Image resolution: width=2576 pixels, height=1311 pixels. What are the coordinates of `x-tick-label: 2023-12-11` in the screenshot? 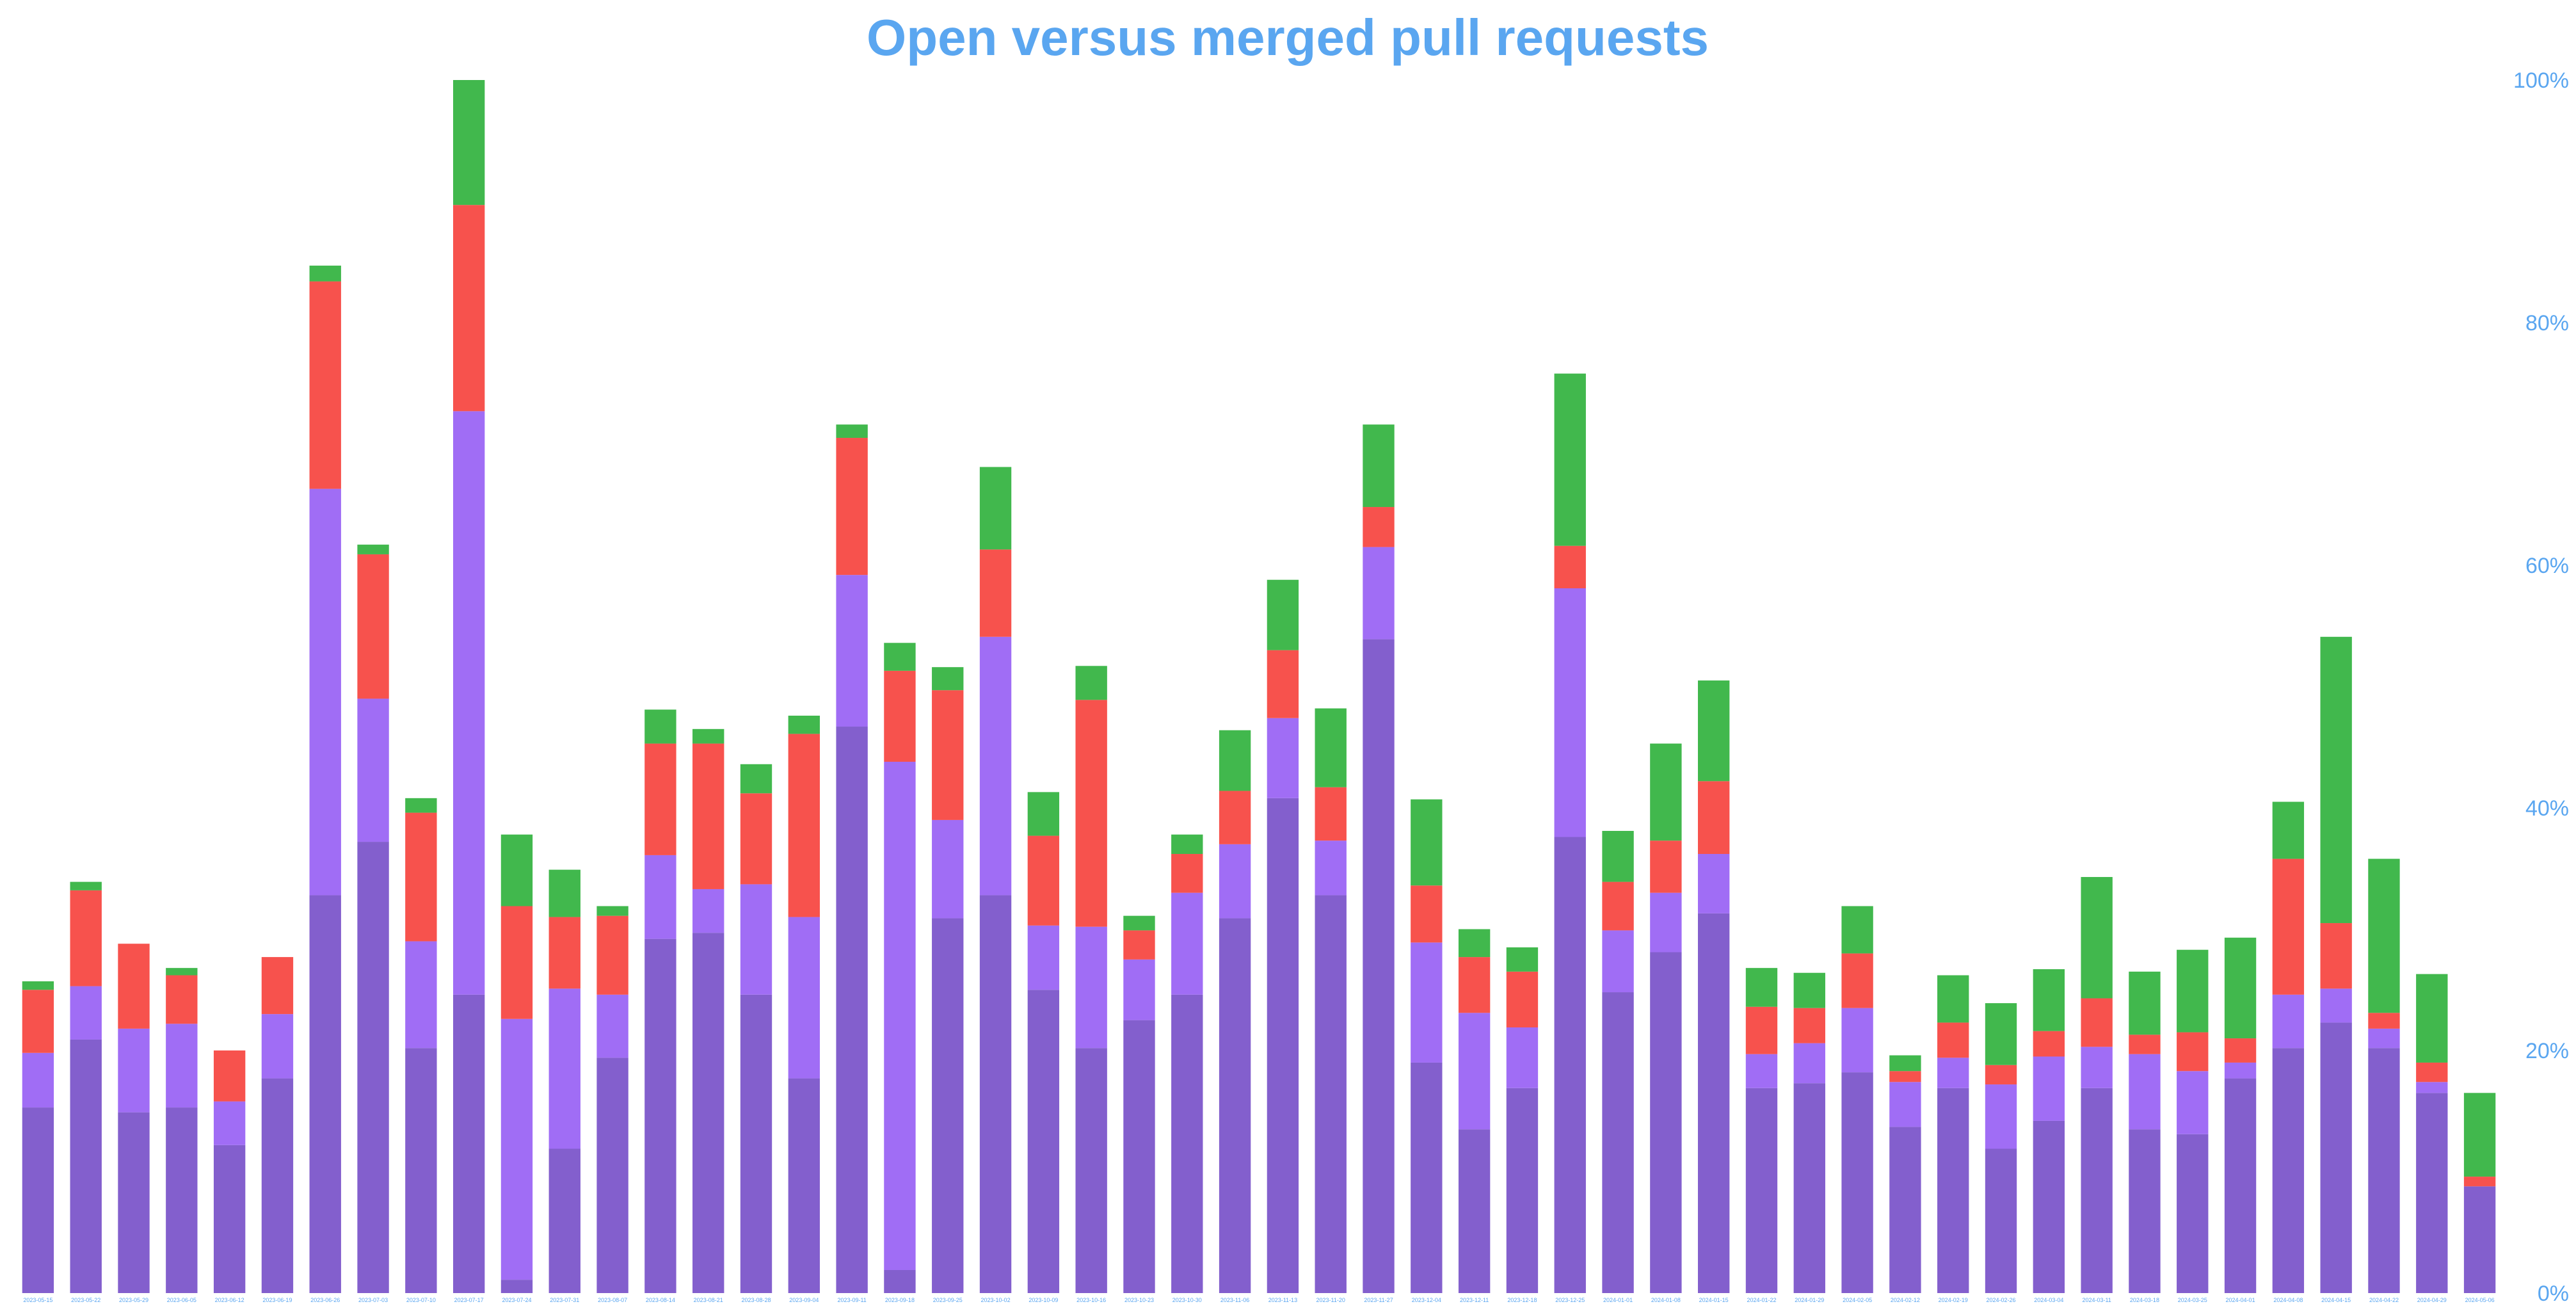 It's located at (1474, 1300).